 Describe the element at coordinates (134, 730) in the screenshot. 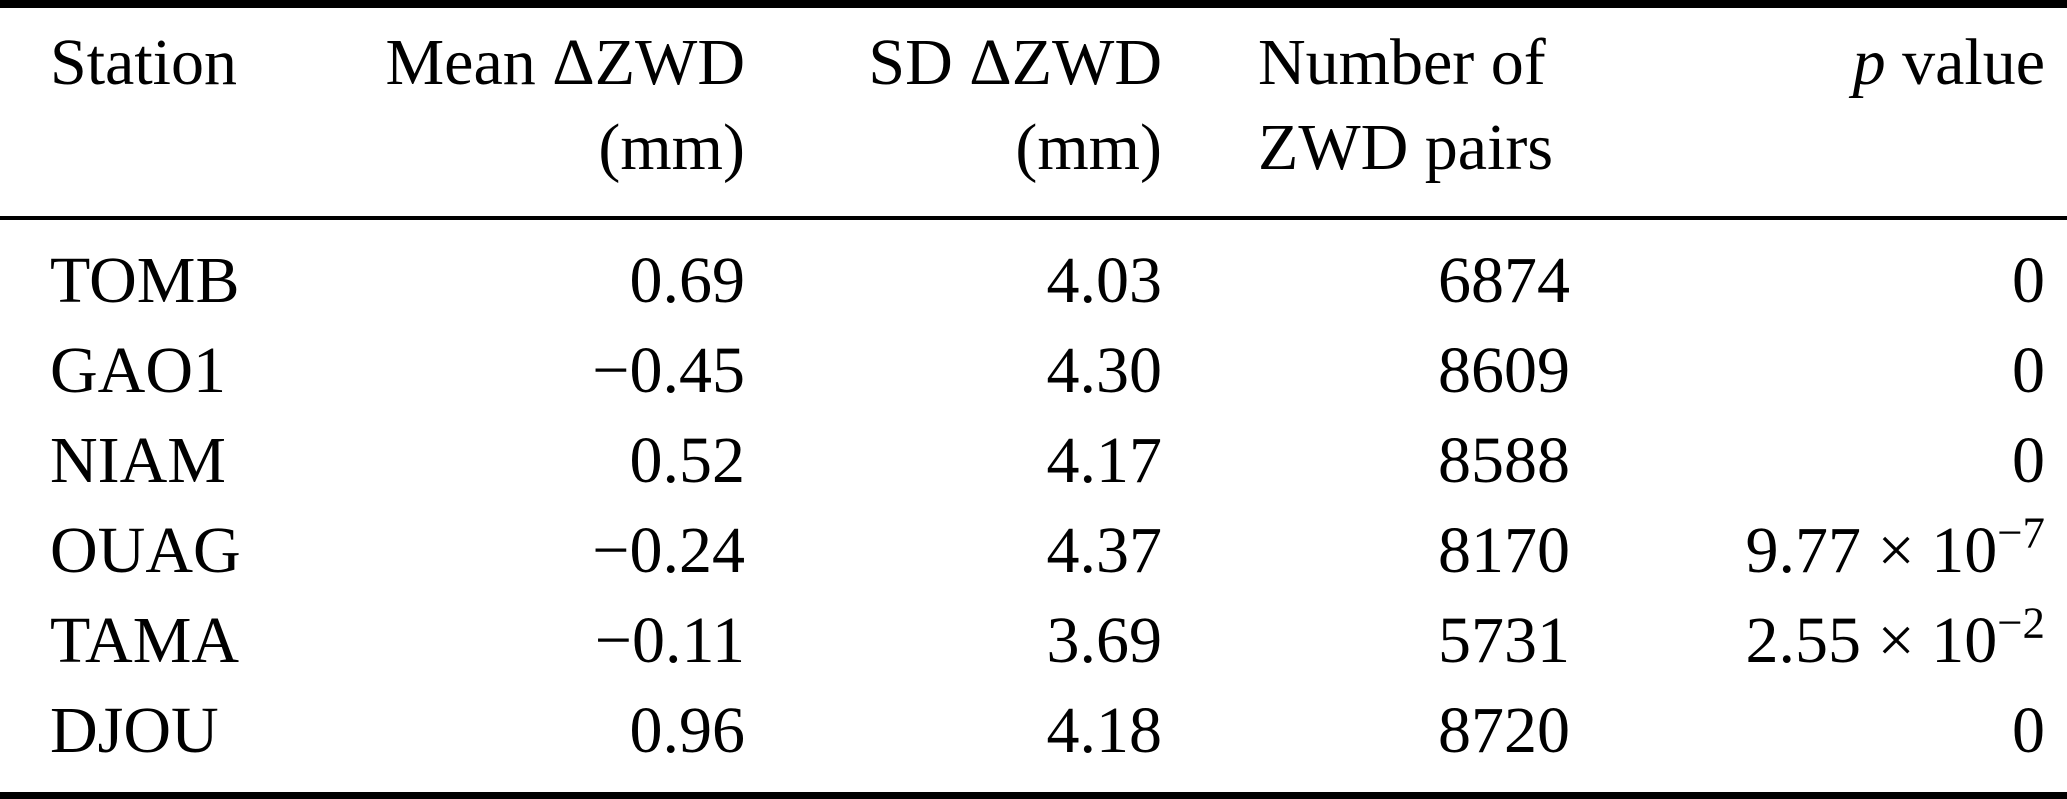

I see `station-cell: DJOU` at that location.